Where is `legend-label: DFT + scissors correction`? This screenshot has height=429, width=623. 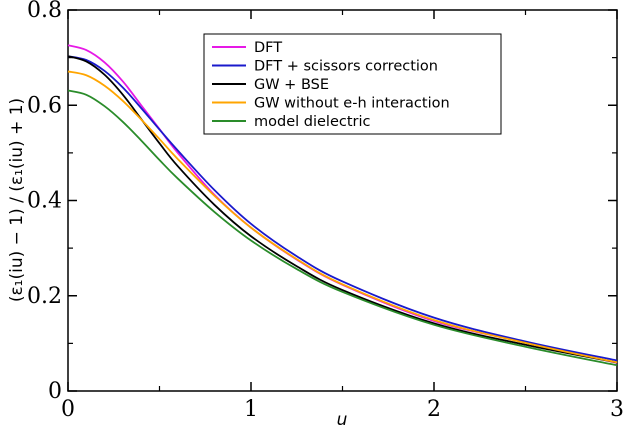 legend-label: DFT + scissors correction is located at coordinates (346, 67).